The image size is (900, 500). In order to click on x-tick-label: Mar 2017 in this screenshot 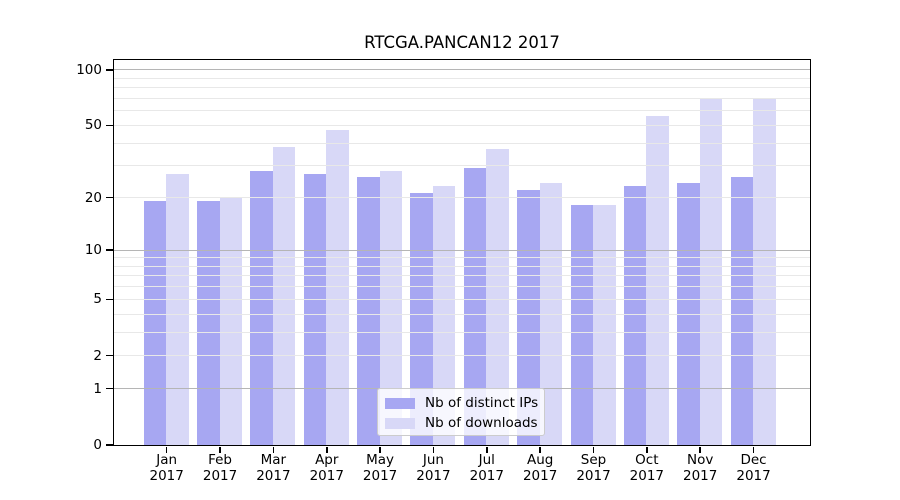, I will do `click(273, 468)`.